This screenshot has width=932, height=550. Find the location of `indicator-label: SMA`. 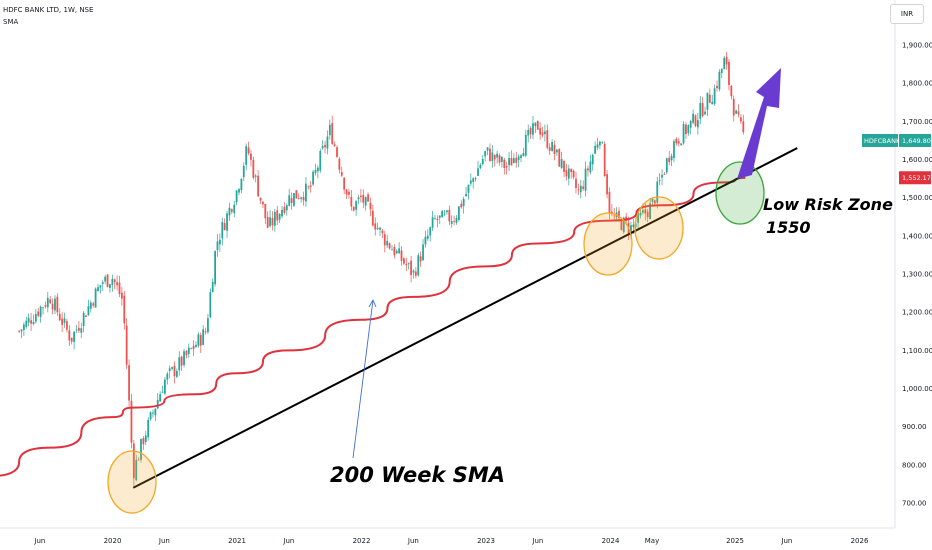

indicator-label: SMA is located at coordinates (11, 22).